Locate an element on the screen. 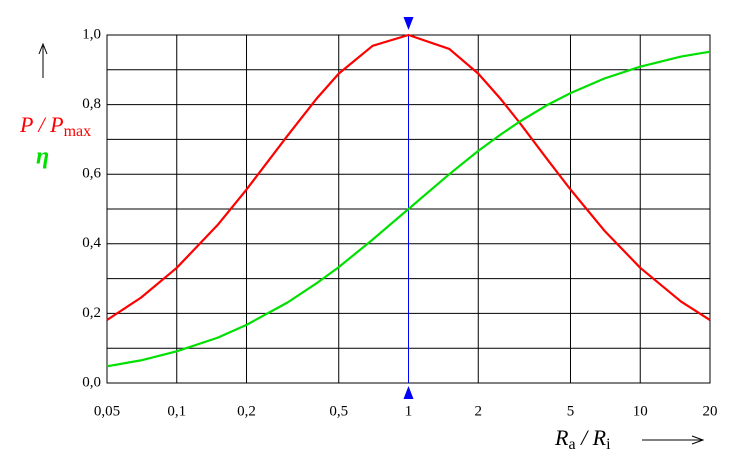 Image resolution: width=756 pixels, height=472 pixels. series-0-name-sub: max is located at coordinates (78, 131).